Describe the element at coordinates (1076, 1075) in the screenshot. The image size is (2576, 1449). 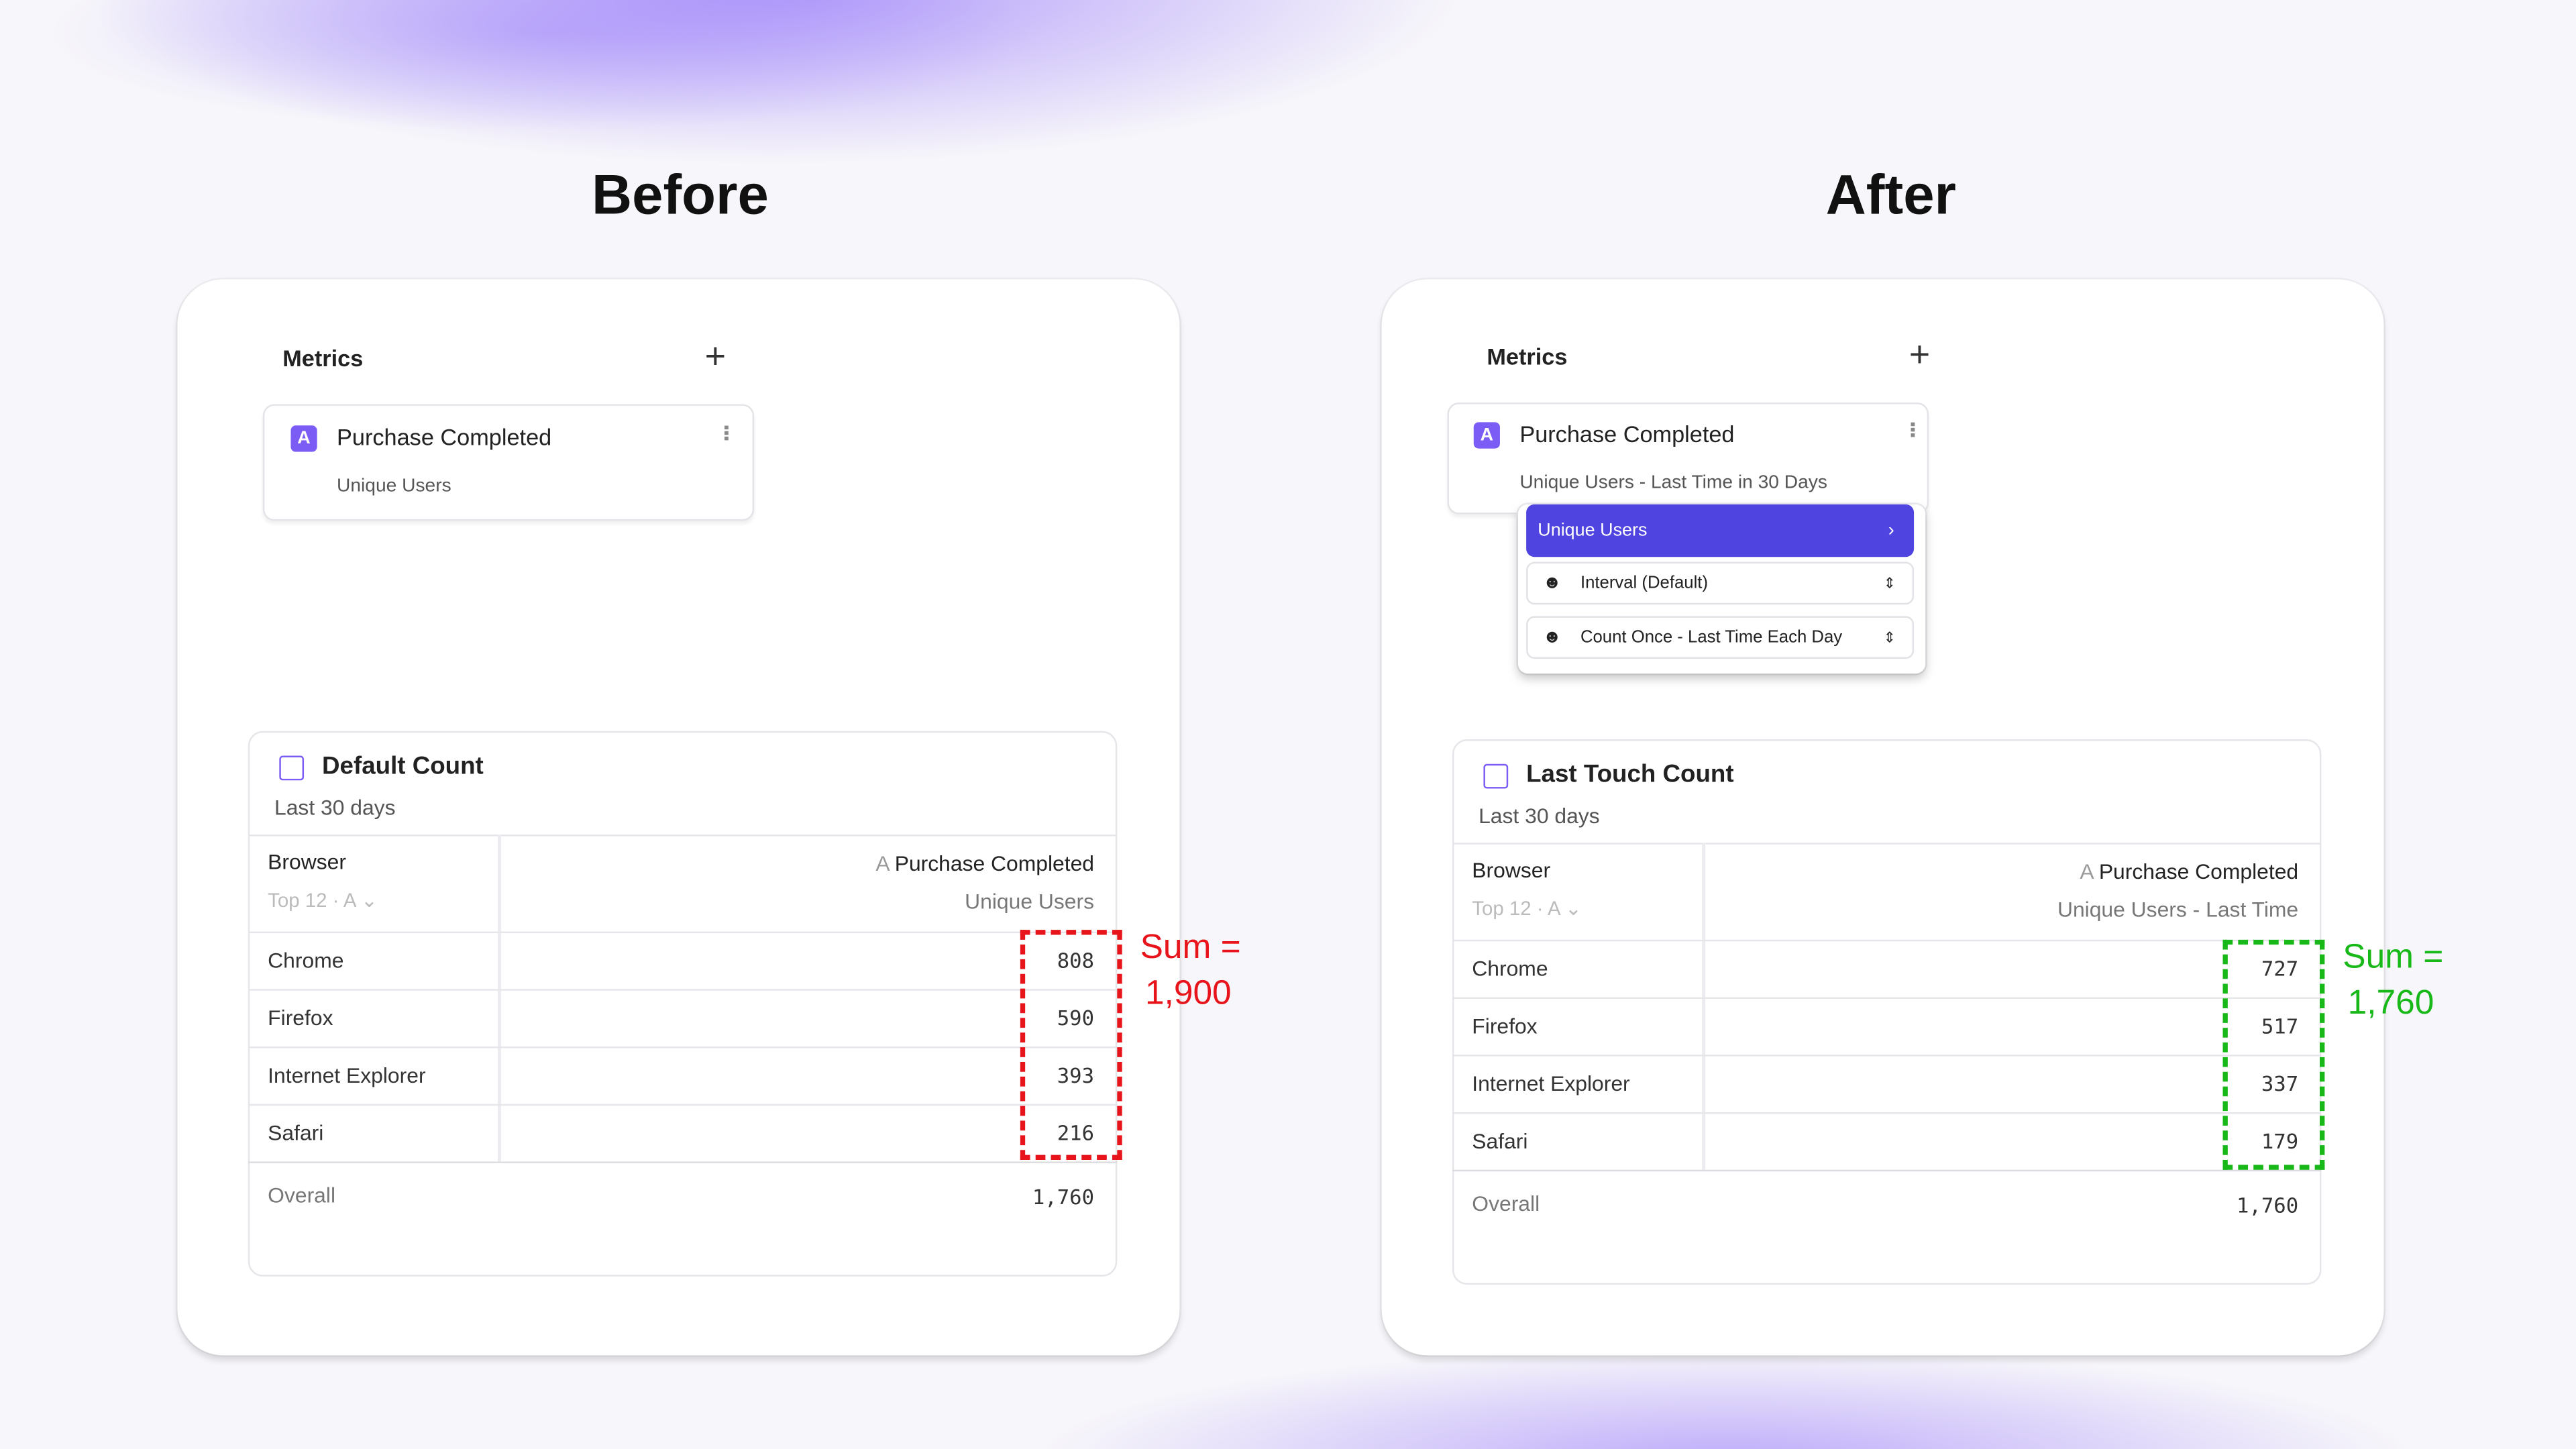
I see `row-value: 393` at that location.